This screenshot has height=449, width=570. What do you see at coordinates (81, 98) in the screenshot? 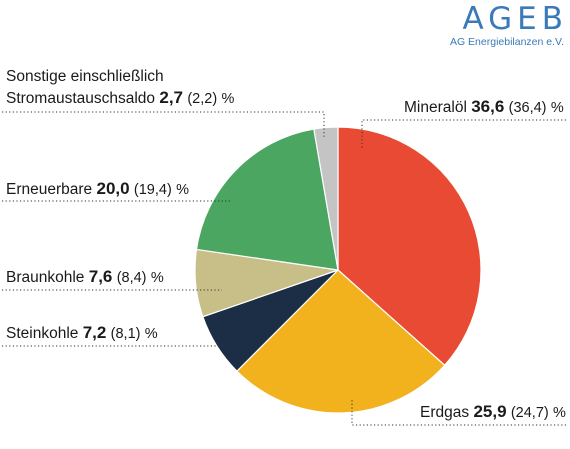
I see `label-sonstige-name-line2: Stromaustauschsaldo` at bounding box center [81, 98].